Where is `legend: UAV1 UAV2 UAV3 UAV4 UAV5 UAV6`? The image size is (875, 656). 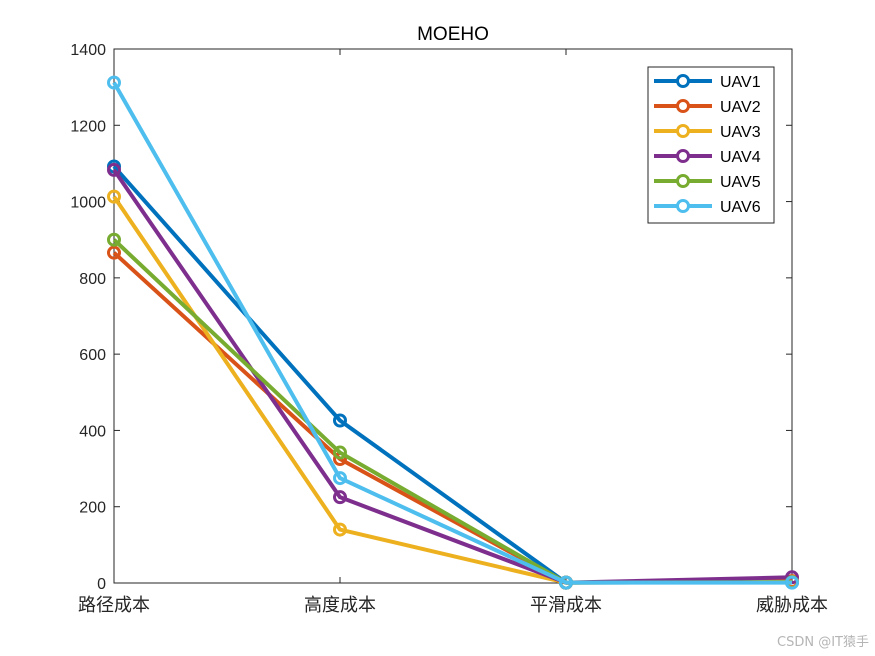 legend: UAV1 UAV2 UAV3 UAV4 UAV5 UAV6 is located at coordinates (711, 145).